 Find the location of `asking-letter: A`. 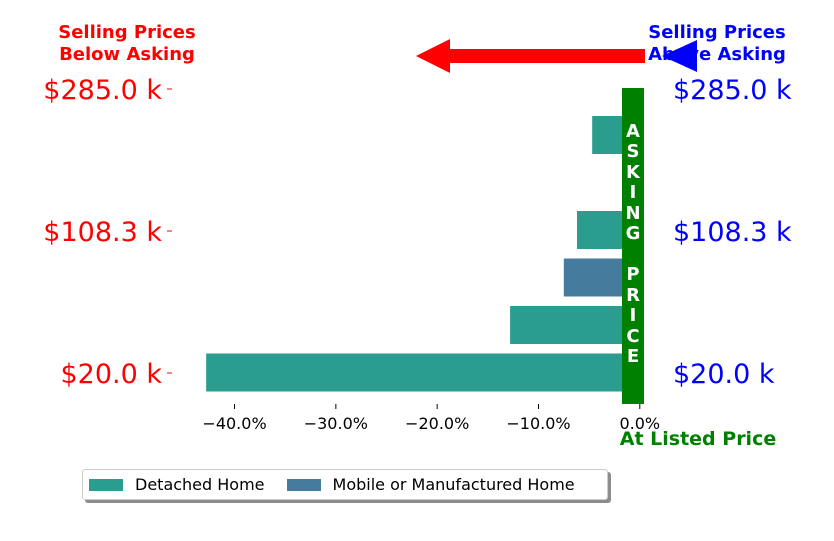

asking-letter: A is located at coordinates (633, 131).